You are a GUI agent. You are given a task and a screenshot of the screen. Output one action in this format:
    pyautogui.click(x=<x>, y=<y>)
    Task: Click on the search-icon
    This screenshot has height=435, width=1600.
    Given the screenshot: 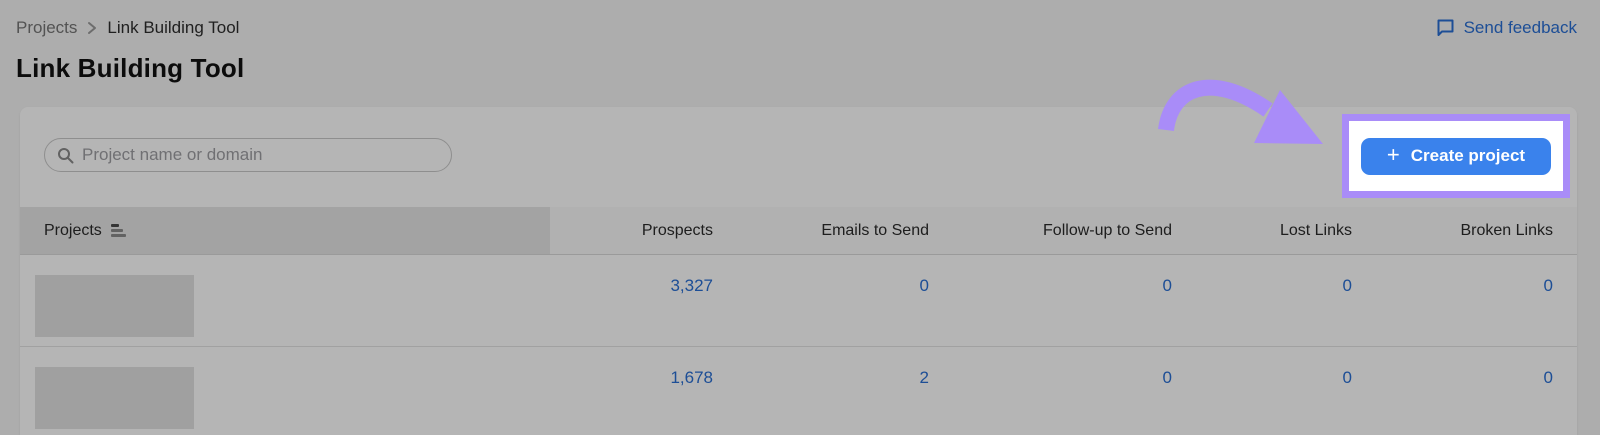 What is the action you would take?
    pyautogui.click(x=65, y=155)
    